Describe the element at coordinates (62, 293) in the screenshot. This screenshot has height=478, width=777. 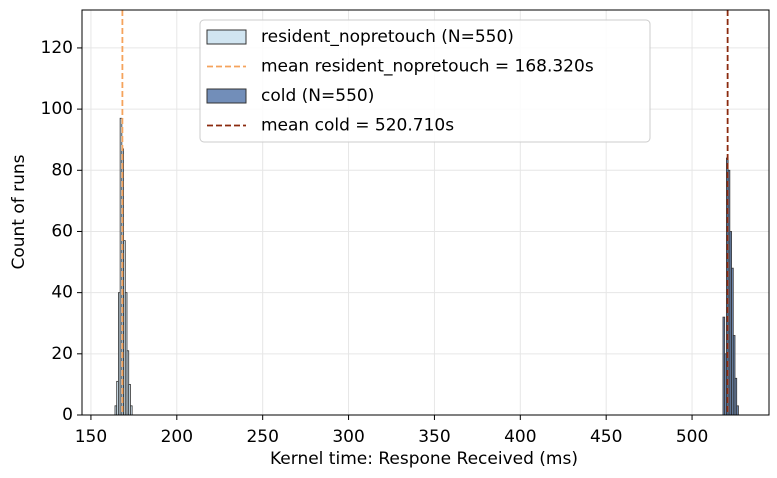
I see `y-tick-label: 40` at that location.